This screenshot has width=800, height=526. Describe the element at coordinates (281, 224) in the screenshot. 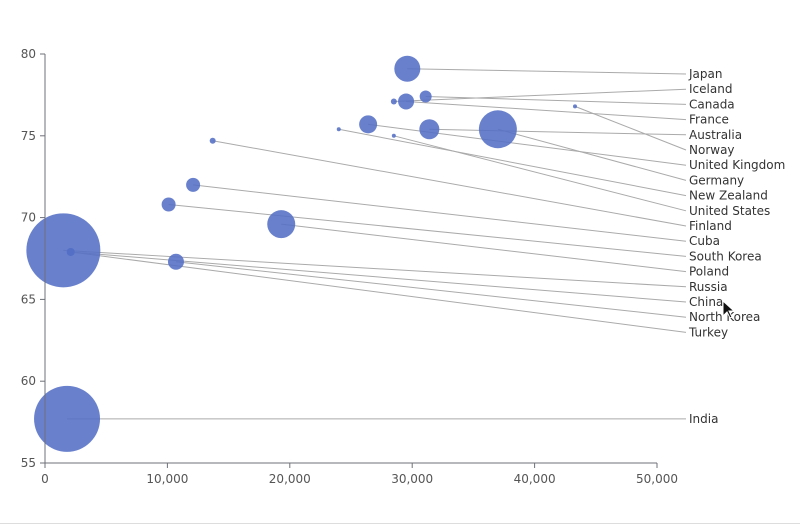

I see `point-poland` at that location.